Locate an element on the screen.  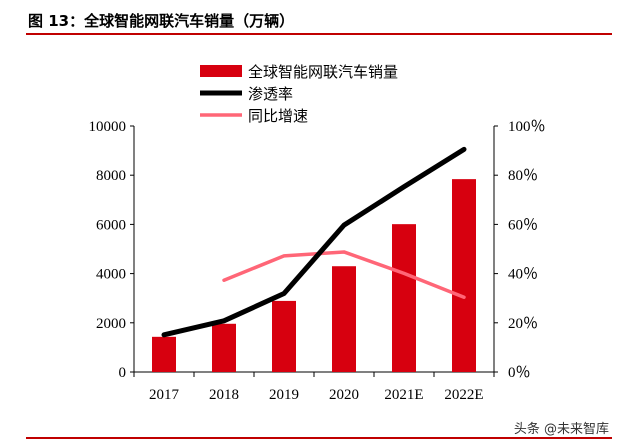
bar-2022E is located at coordinates (464, 275).